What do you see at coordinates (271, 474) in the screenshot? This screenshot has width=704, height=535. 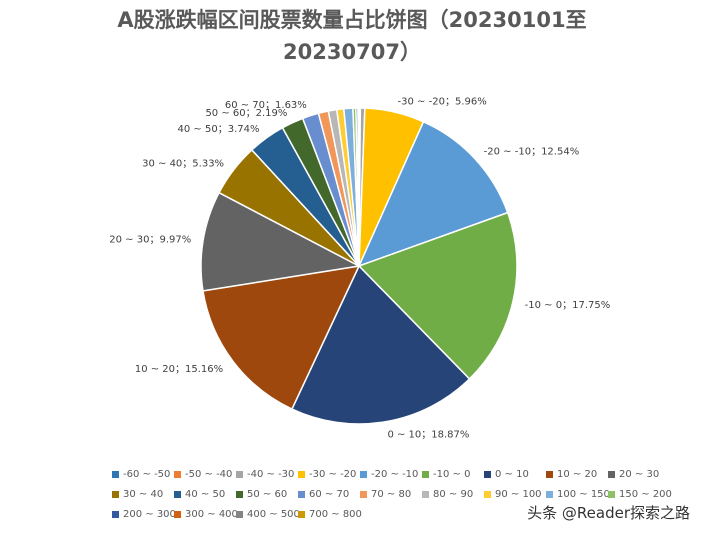 I see `legend-label: -40 ~ -30` at bounding box center [271, 474].